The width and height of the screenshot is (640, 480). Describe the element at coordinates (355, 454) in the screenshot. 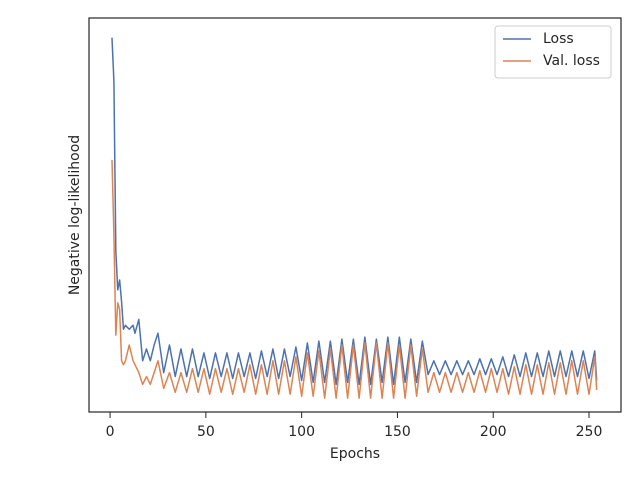

I see `x-axis-label: Epochs` at that location.